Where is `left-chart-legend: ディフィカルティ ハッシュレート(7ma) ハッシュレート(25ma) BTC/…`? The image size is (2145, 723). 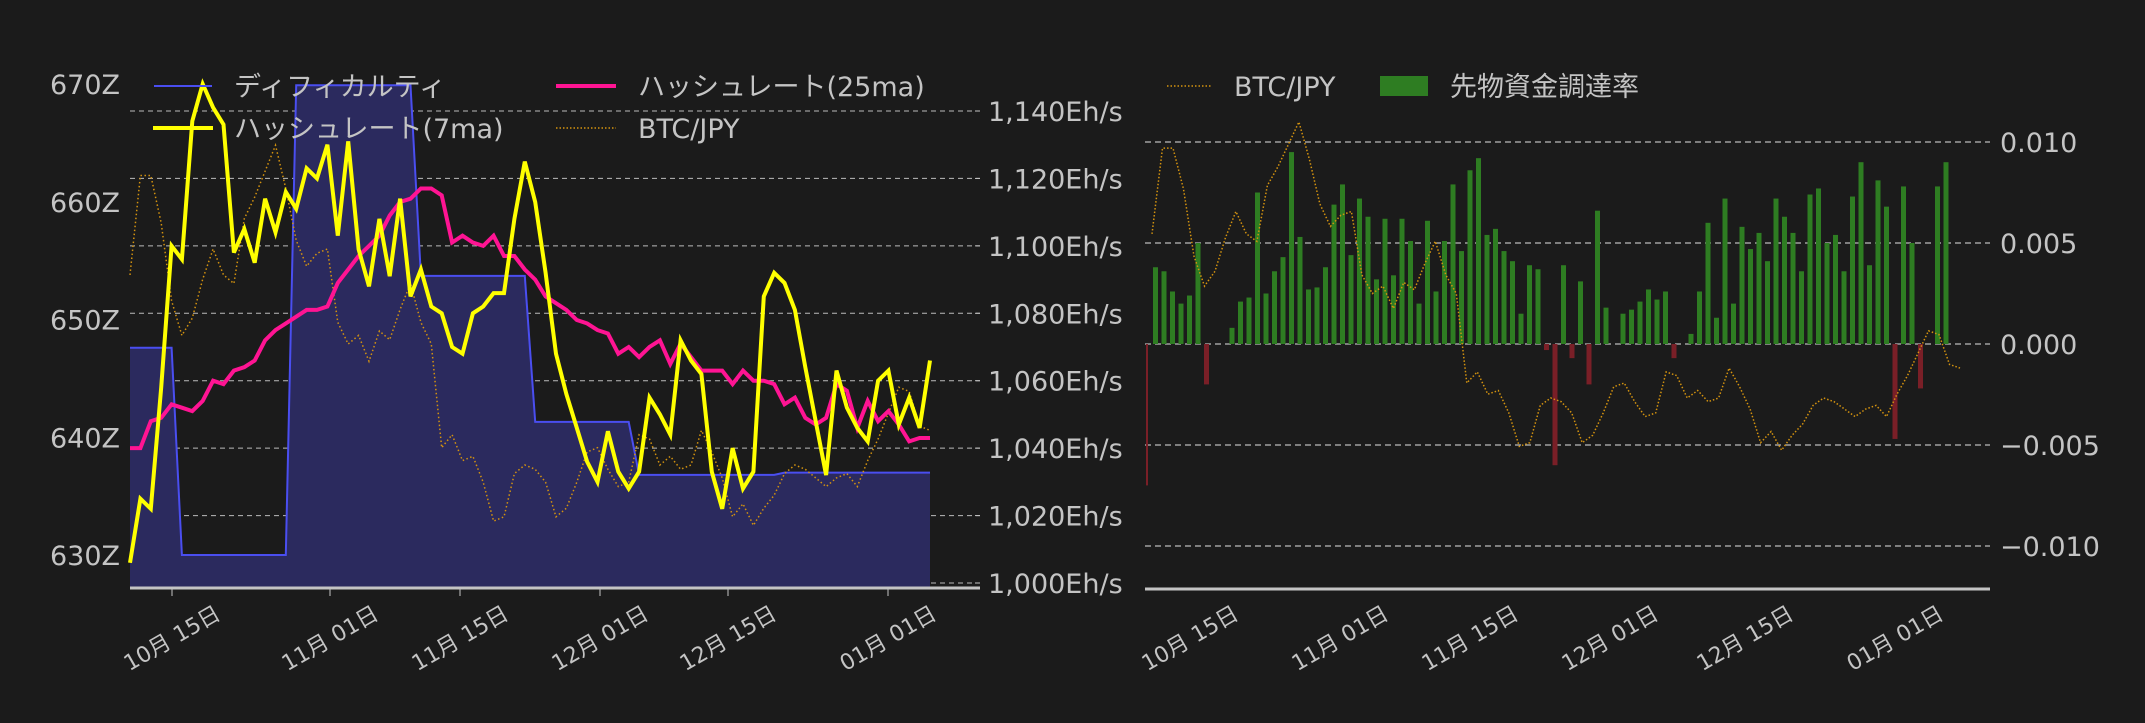
left-chart-legend: ディフィカルティ ハッシュレート(7ma) ハッシュレート(25ma) BTC/… is located at coordinates (539, 108).